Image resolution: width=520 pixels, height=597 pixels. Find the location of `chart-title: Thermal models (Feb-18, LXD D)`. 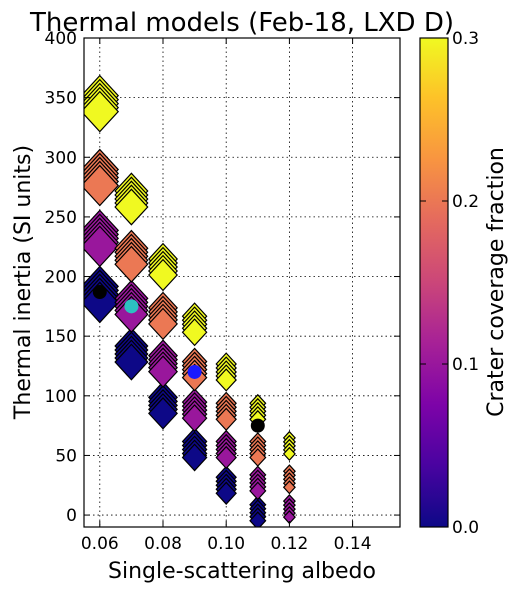

chart-title: Thermal models (Feb-18, LXD D) is located at coordinates (241, 23).